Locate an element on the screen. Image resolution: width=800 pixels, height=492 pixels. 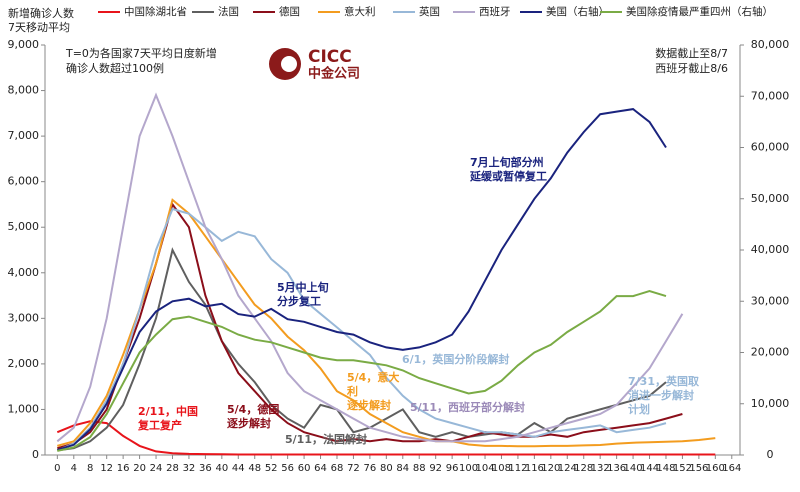
annotation: 7月上旬部分州 is located at coordinates (507, 162).